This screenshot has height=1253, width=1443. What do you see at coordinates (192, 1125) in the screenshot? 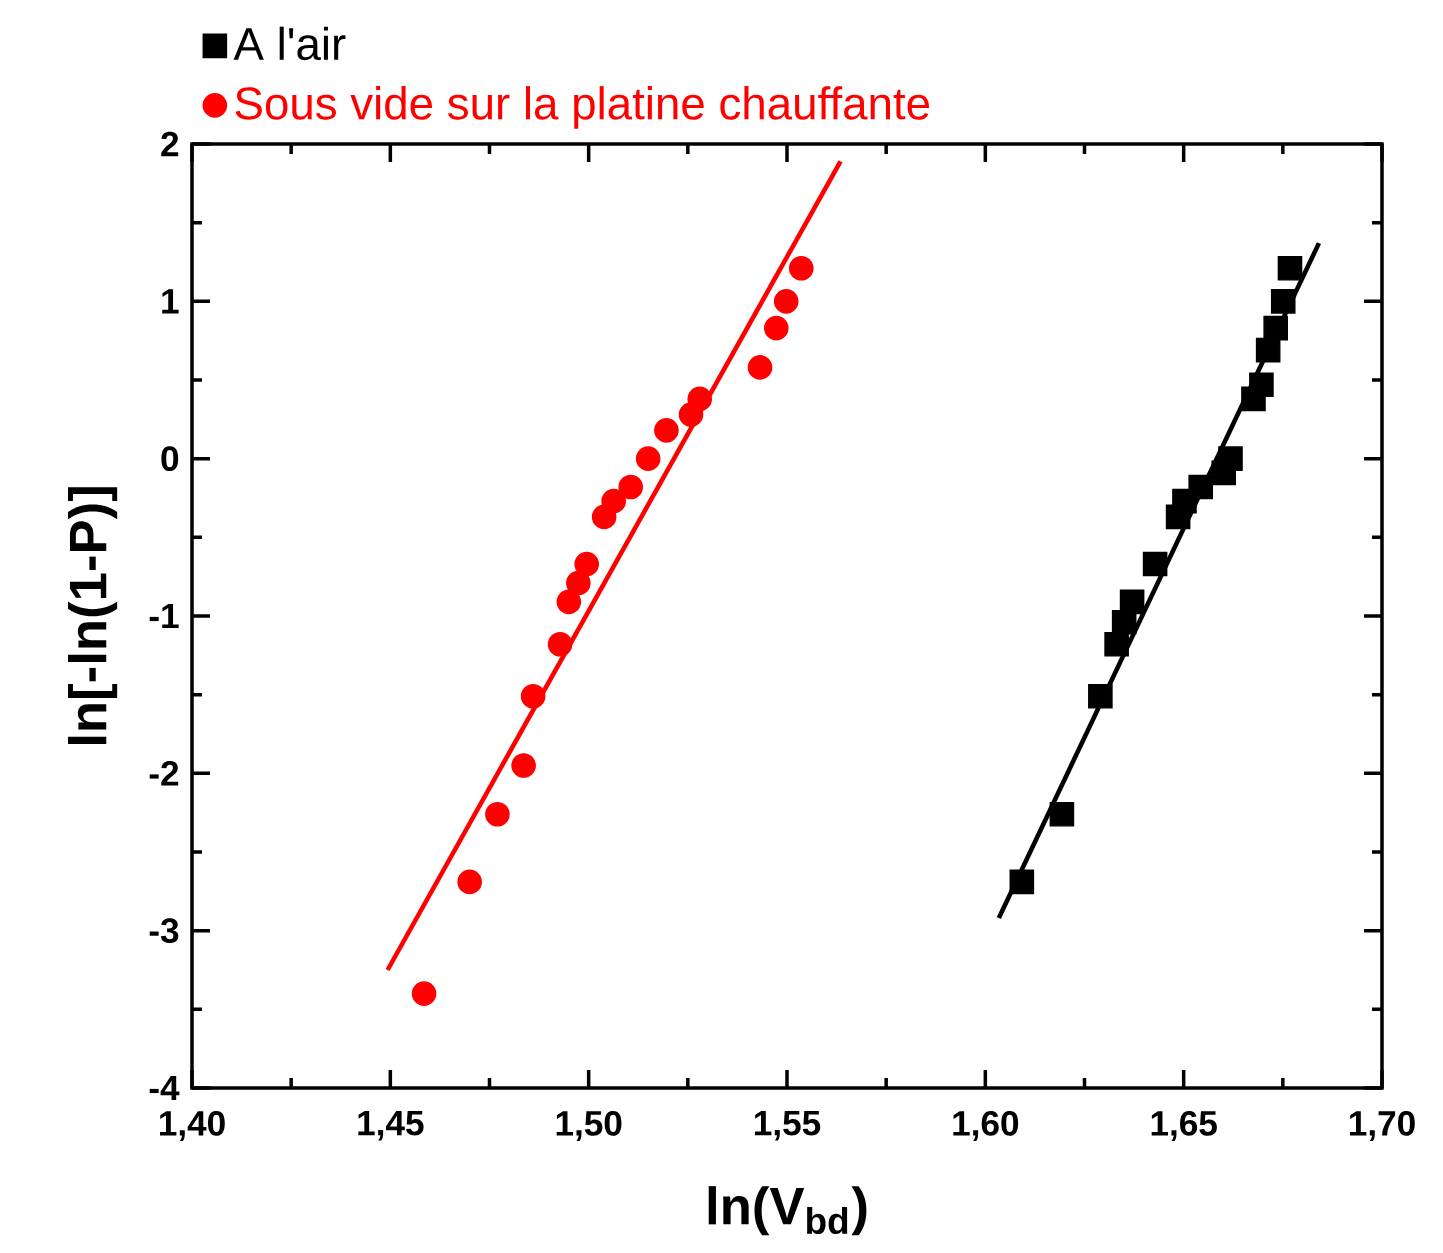
I see `x-tick-label: 1,40` at bounding box center [192, 1125].